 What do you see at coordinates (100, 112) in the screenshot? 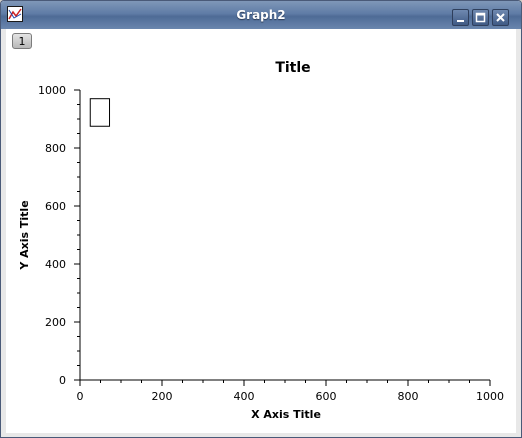
I see `legend-box` at bounding box center [100, 112].